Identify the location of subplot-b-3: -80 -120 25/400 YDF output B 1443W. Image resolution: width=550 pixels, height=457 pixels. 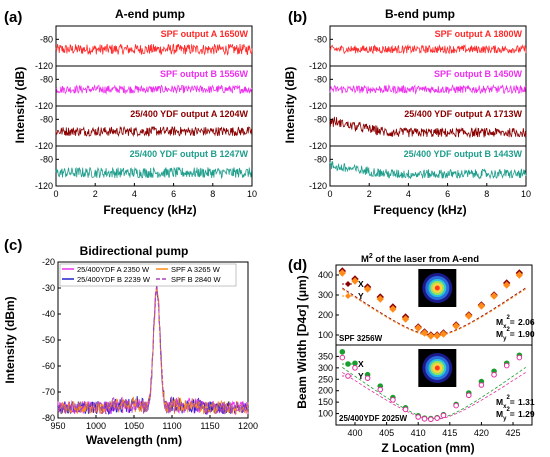
(418, 168).